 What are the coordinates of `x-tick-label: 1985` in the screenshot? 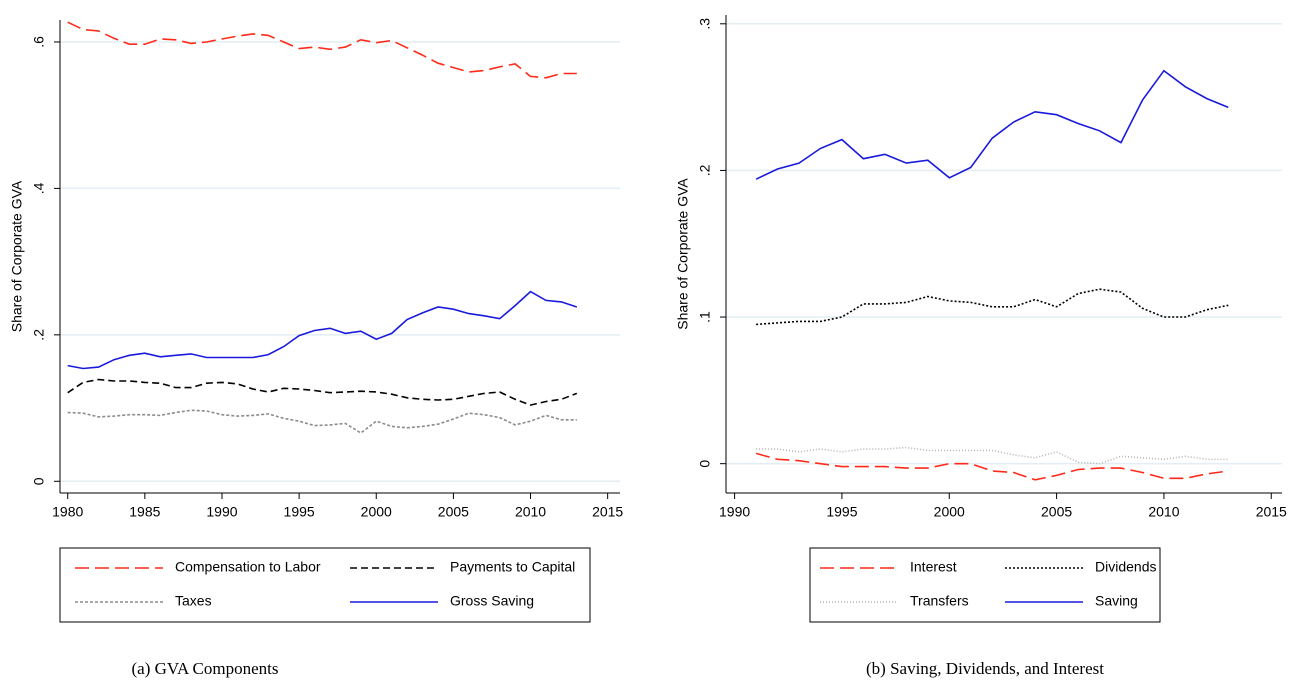 It's located at (144, 512).